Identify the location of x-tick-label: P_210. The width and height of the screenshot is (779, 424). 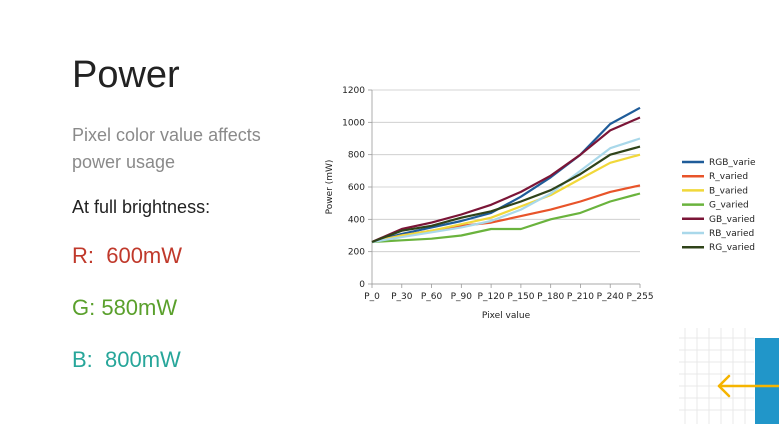
(580, 297).